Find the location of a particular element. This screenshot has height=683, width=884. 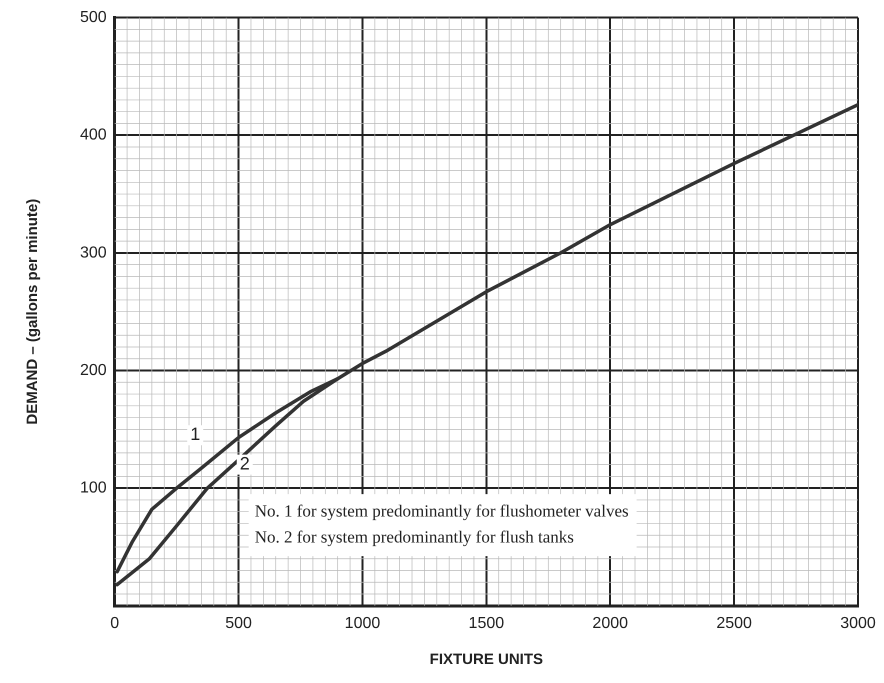

x-tick-label: 2000 is located at coordinates (610, 623).